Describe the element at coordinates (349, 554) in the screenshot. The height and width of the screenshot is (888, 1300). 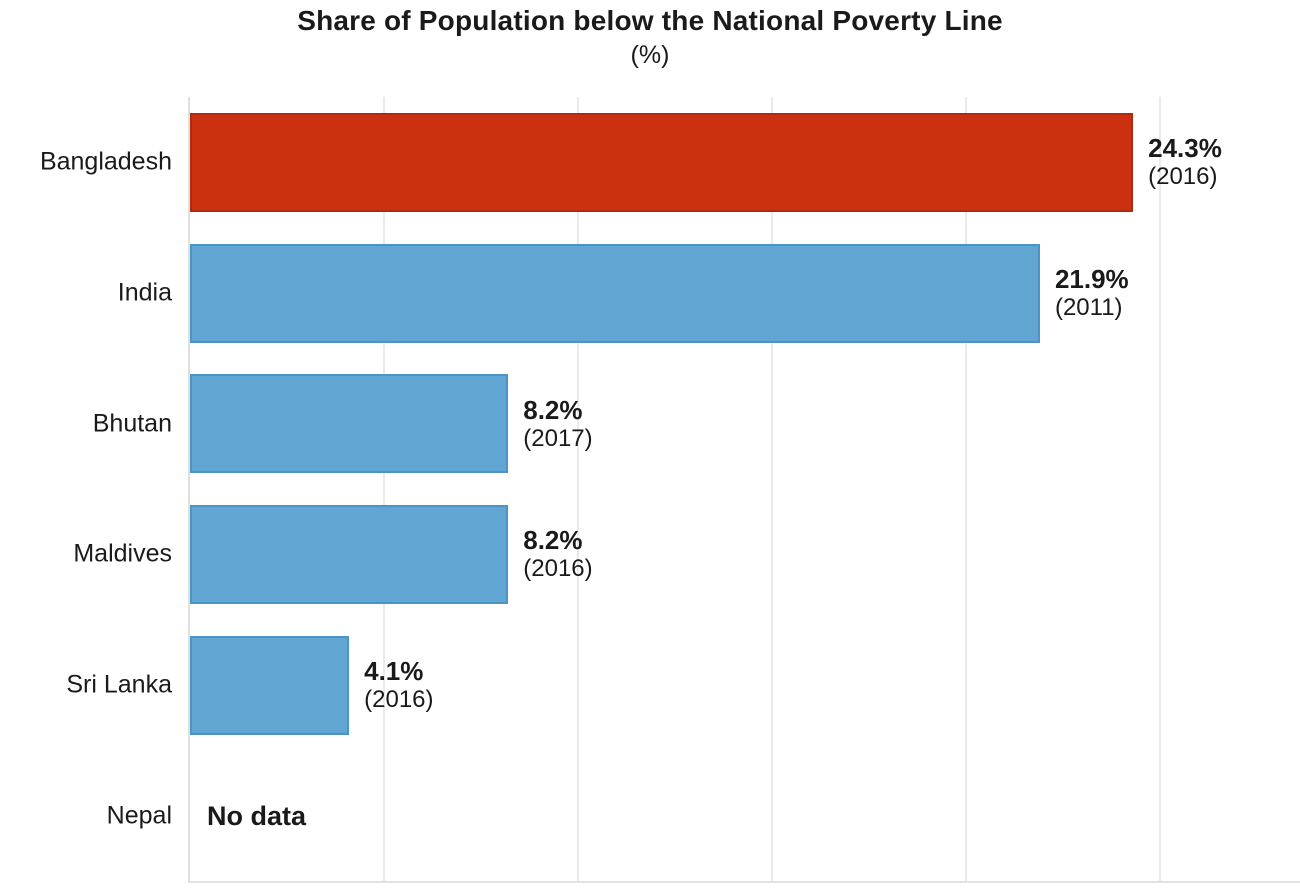
I see `bar-maldives` at that location.